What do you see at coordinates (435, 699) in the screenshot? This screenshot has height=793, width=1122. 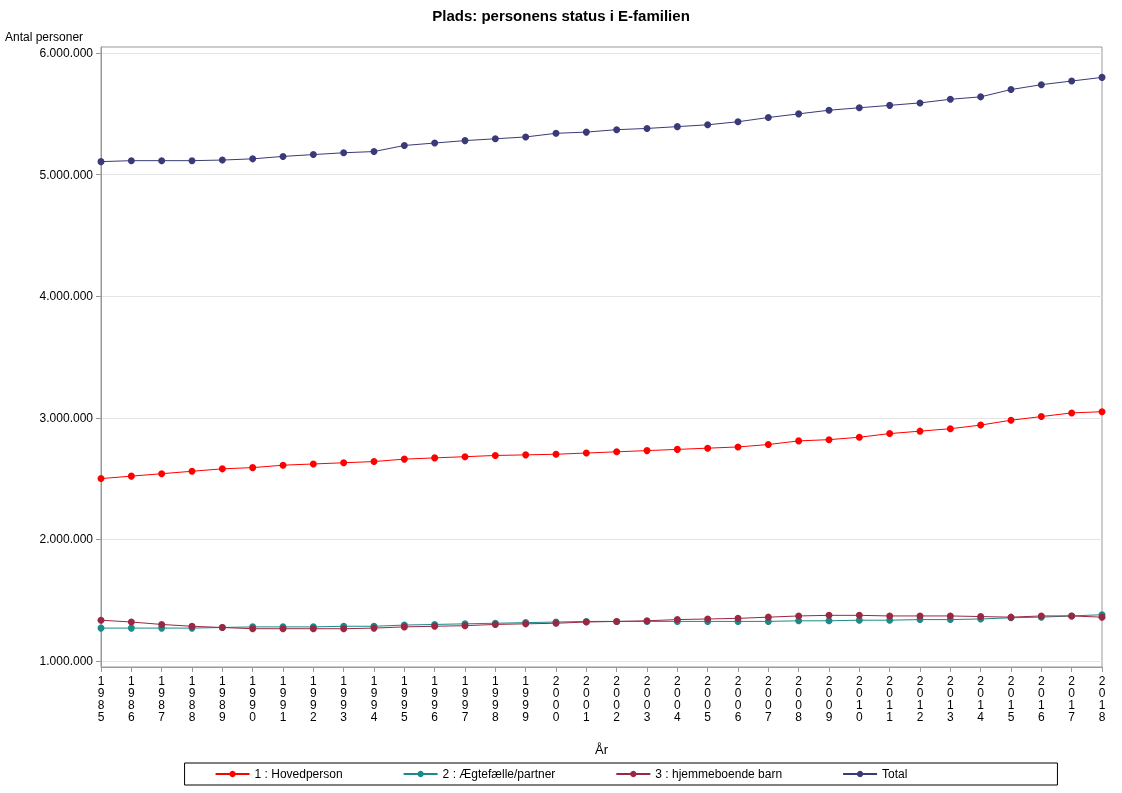 I see `x-tick-label: 1996` at bounding box center [435, 699].